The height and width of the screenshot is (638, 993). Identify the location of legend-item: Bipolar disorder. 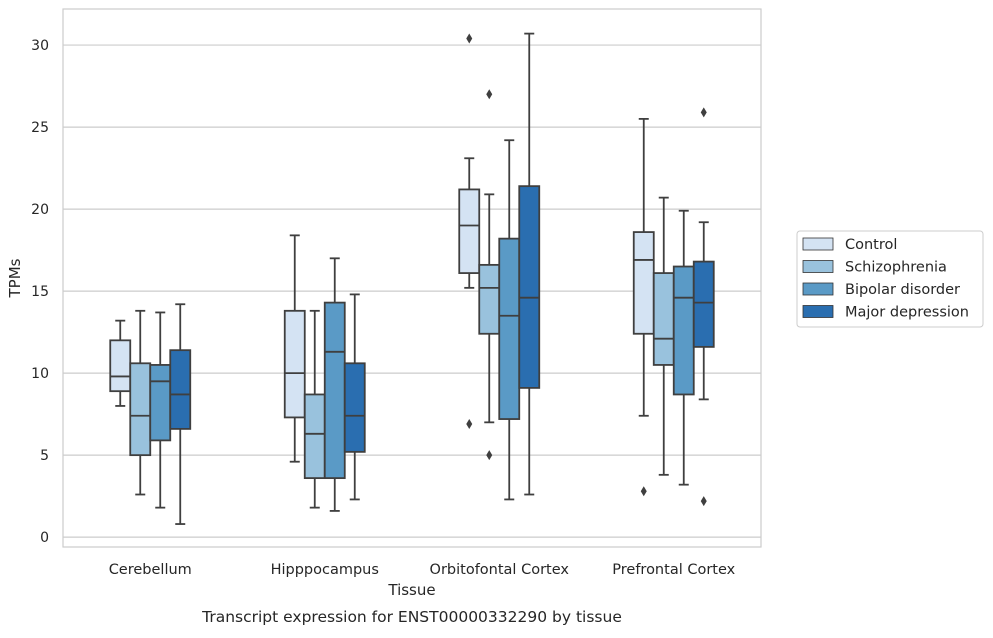
(881, 290).